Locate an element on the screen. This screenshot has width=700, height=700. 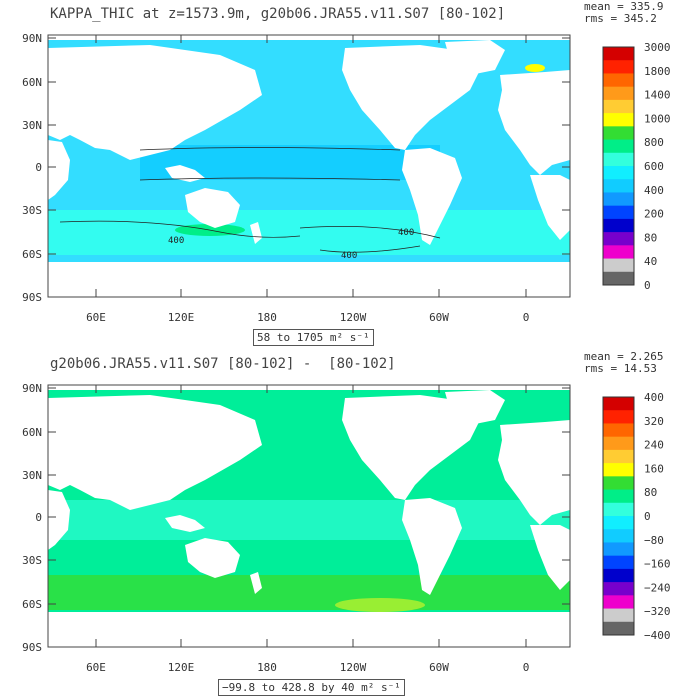
lat-label: 60N is located at coordinates (32, 432).